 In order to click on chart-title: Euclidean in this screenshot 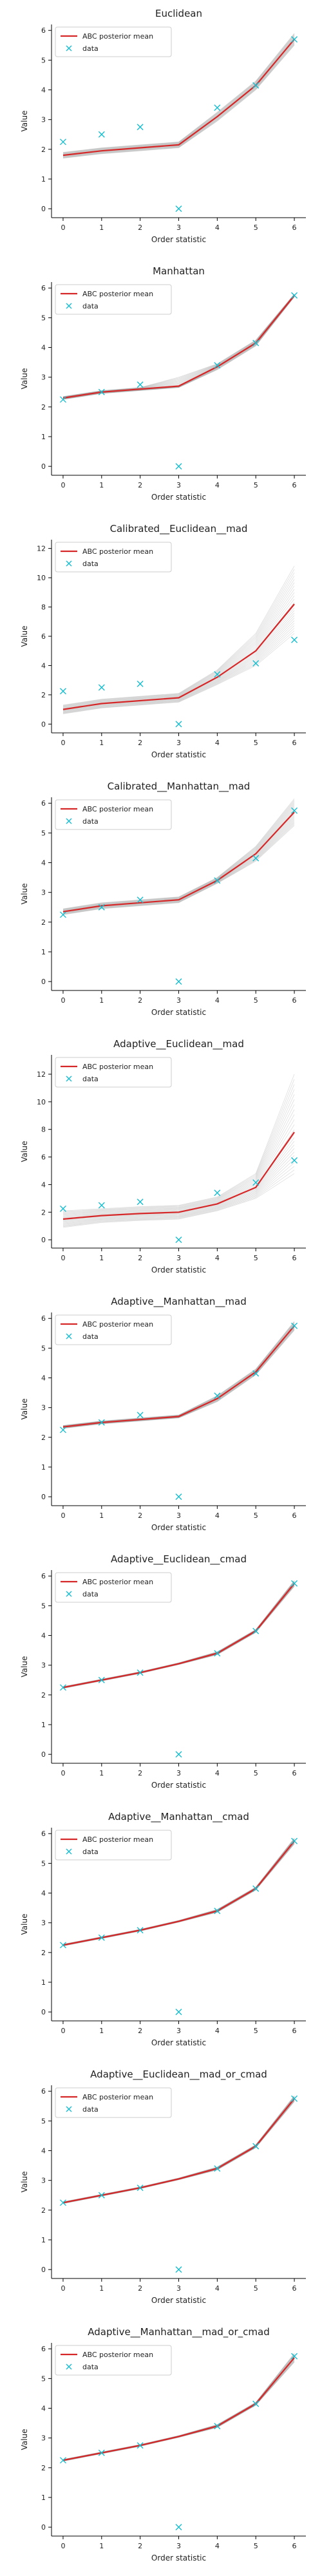, I will do `click(178, 13)`.